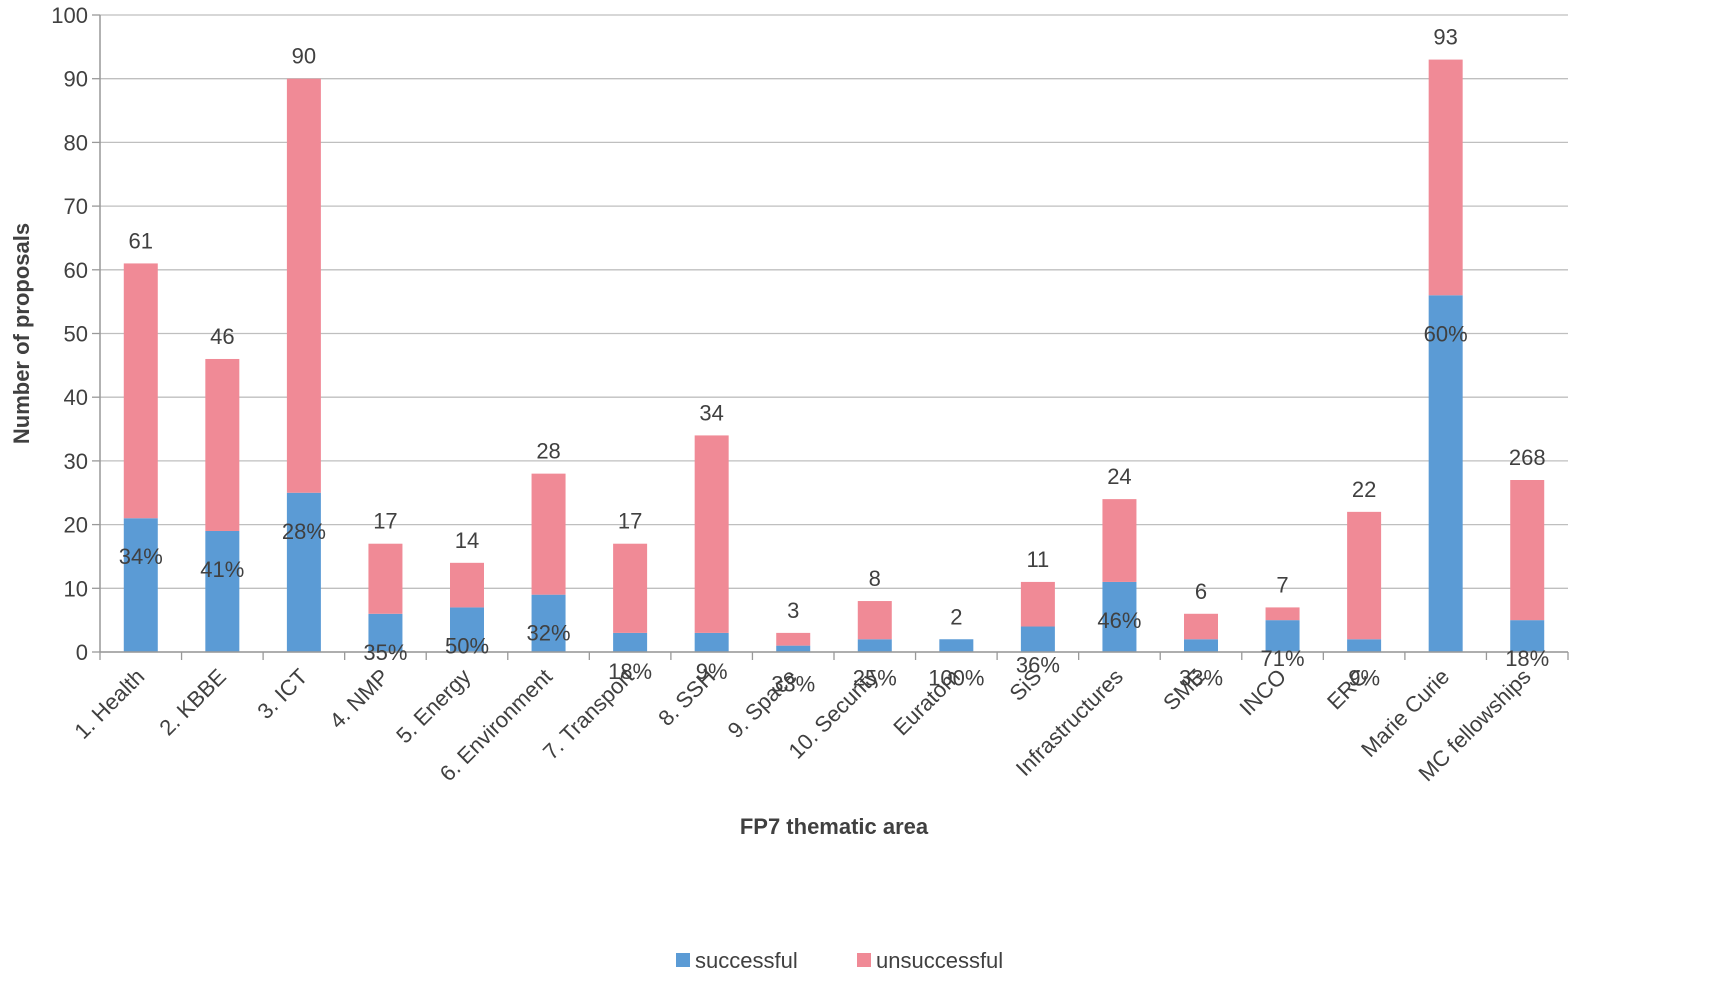  What do you see at coordinates (793, 610) in the screenshot?
I see `total-label: 3` at bounding box center [793, 610].